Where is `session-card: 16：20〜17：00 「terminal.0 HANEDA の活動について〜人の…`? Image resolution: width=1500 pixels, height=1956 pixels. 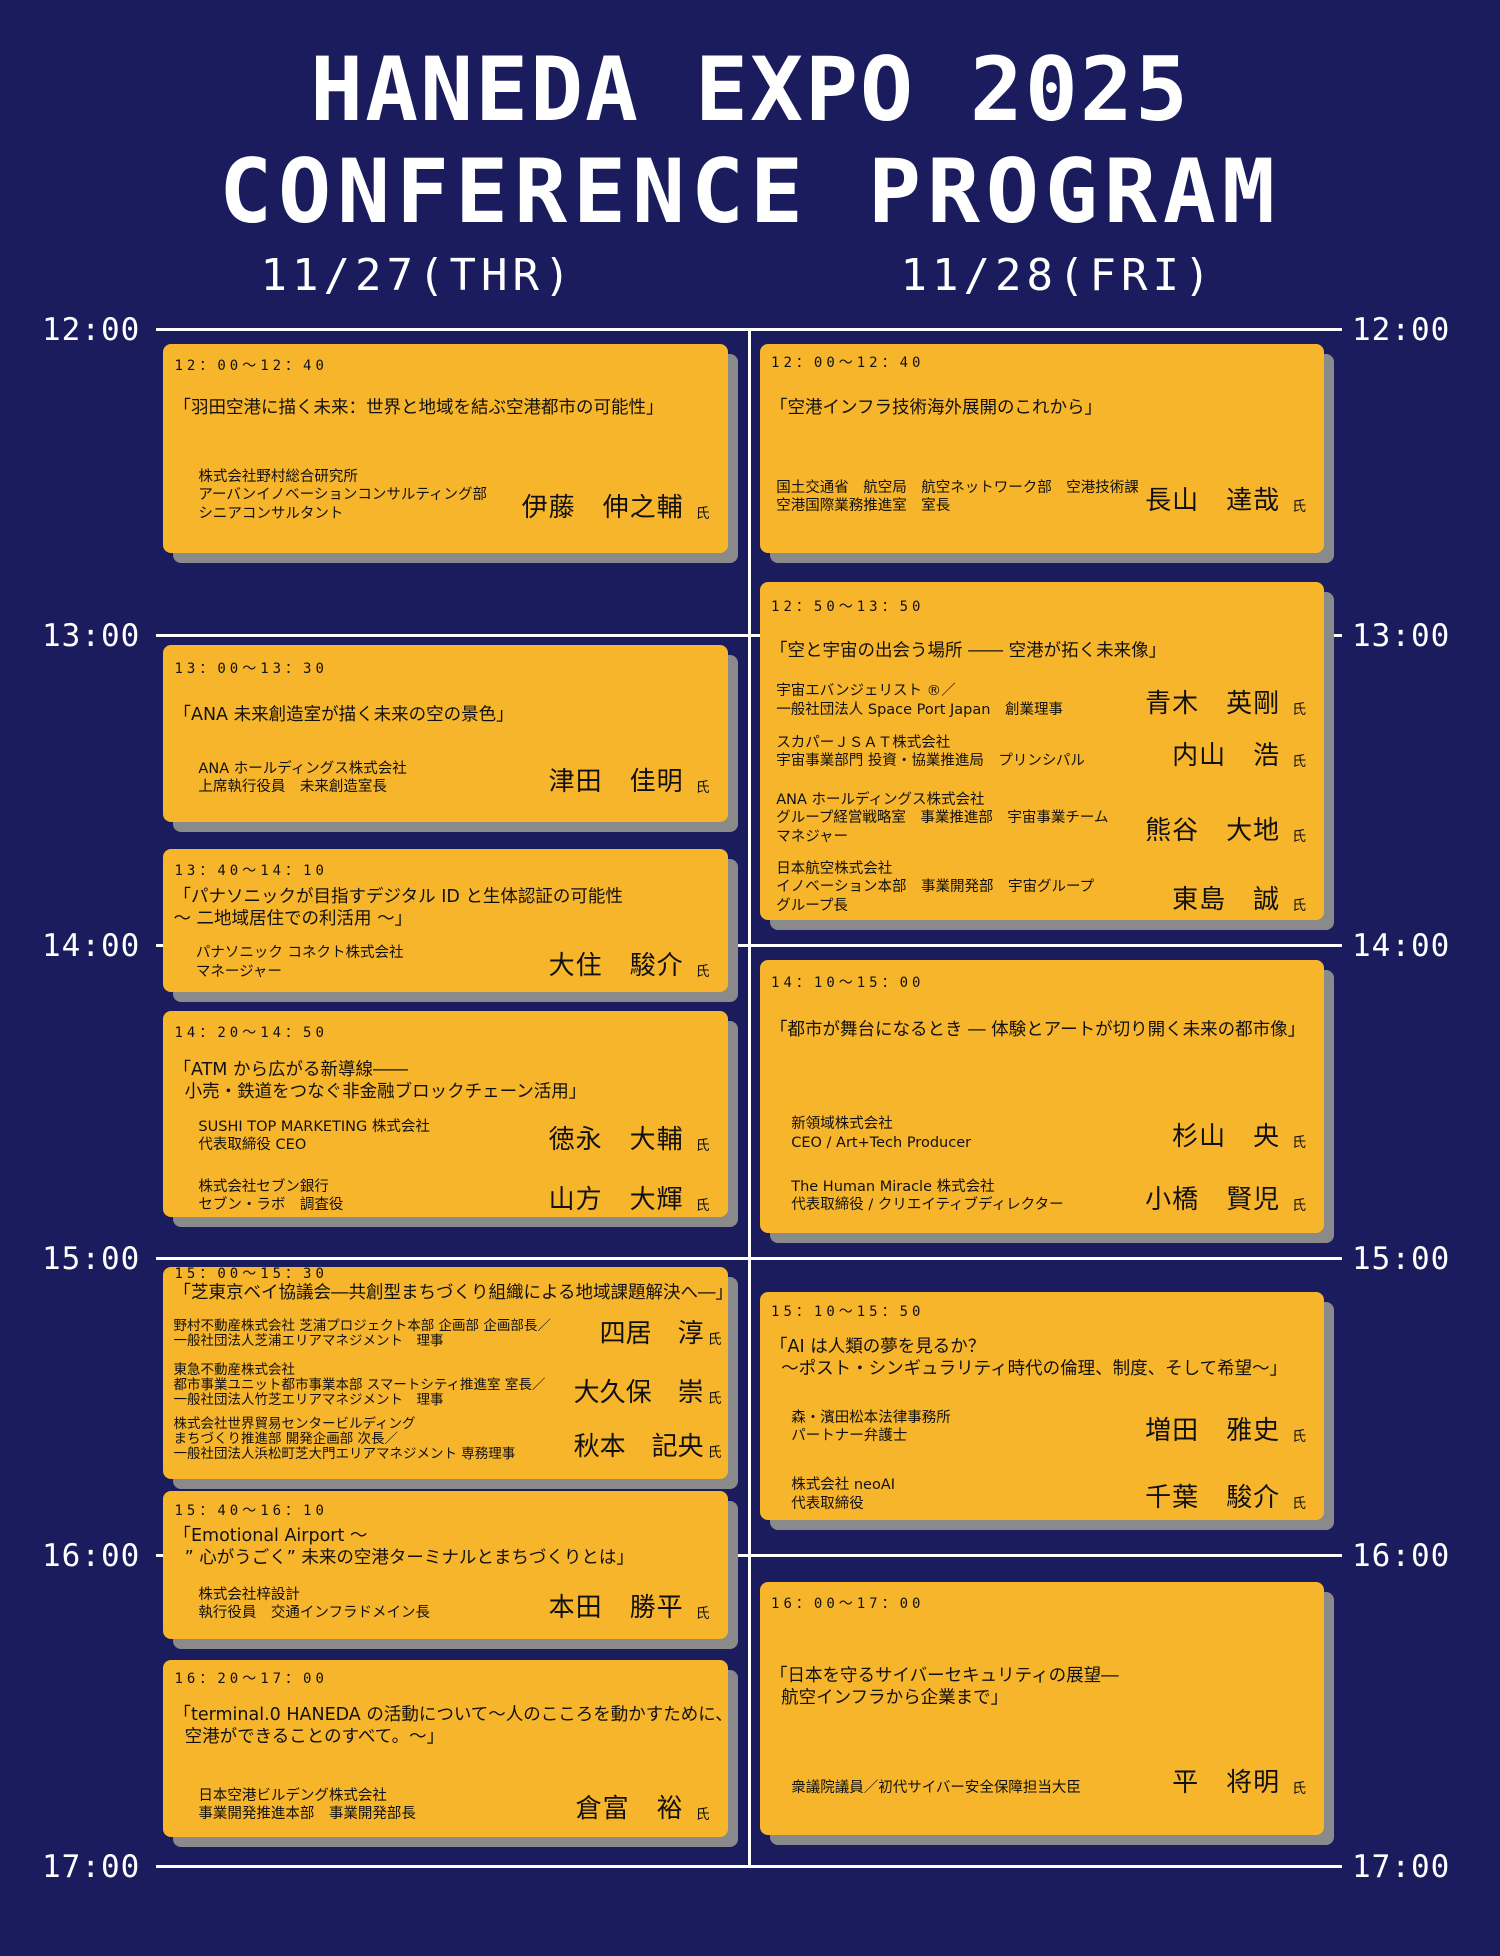 session-card: 16：20〜17：00 「terminal.0 HANEDA の活動について〜人の… is located at coordinates (448, 1748).